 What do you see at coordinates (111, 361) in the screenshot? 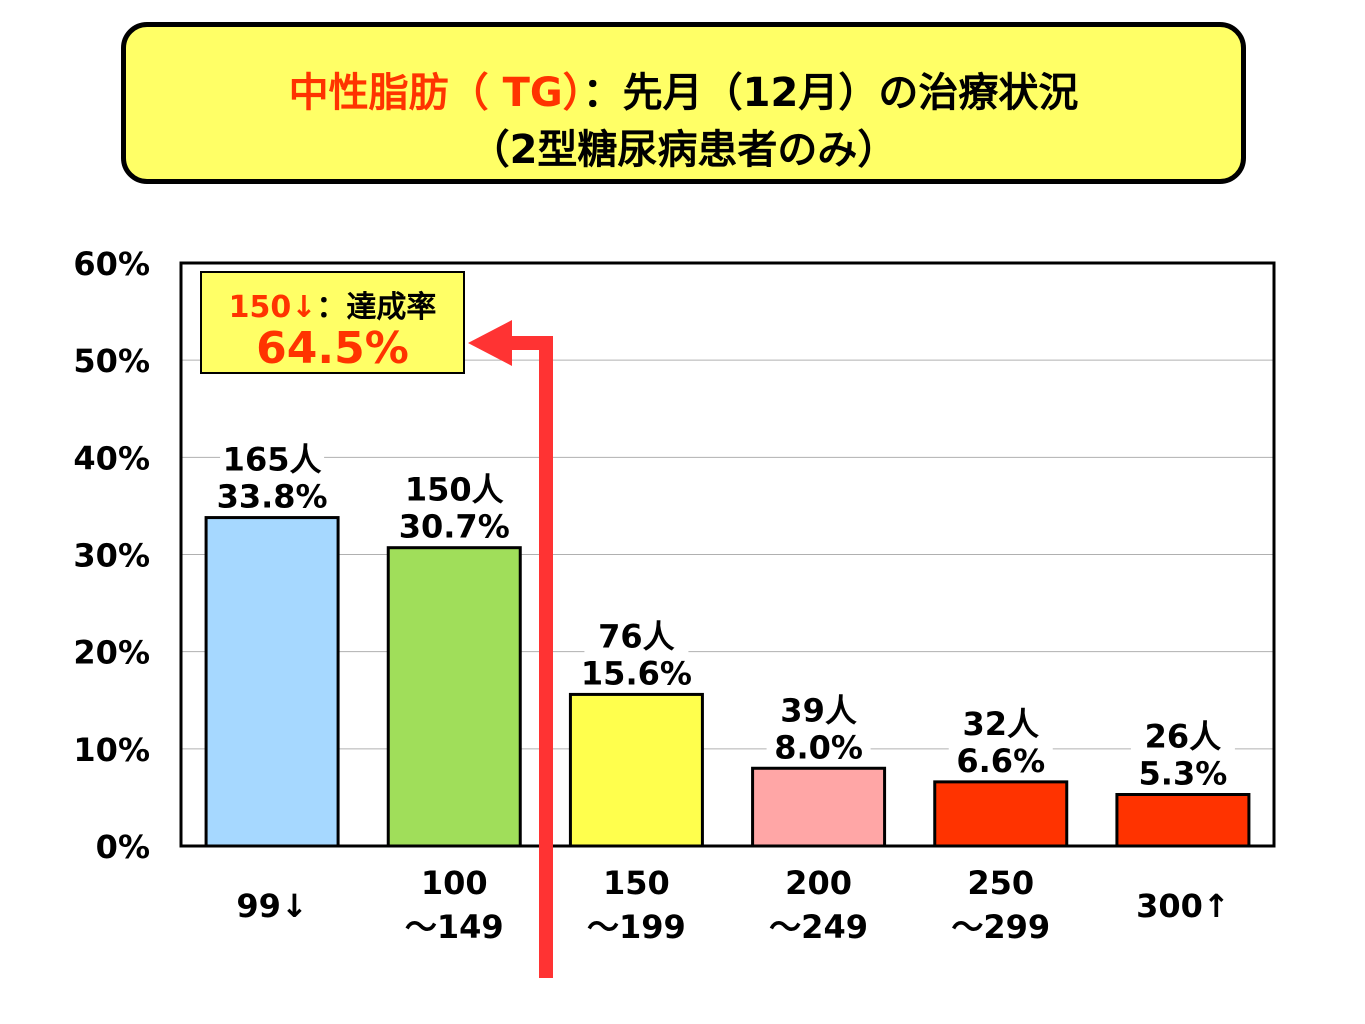
I see `y-tick-label: 50%` at bounding box center [111, 361].